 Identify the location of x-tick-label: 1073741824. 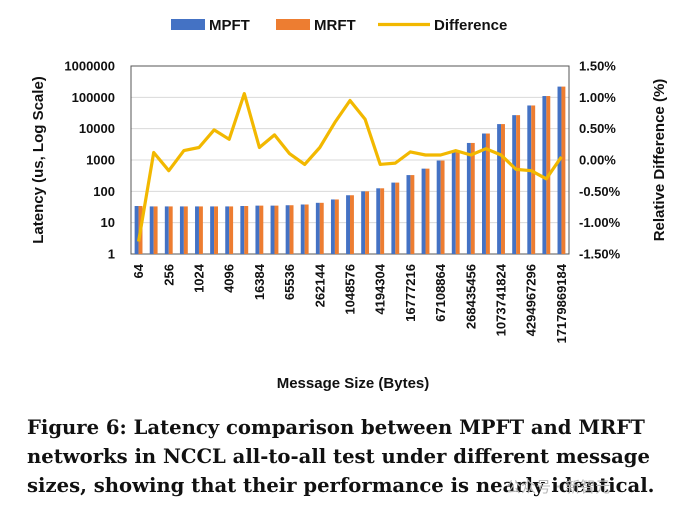
(501, 299).